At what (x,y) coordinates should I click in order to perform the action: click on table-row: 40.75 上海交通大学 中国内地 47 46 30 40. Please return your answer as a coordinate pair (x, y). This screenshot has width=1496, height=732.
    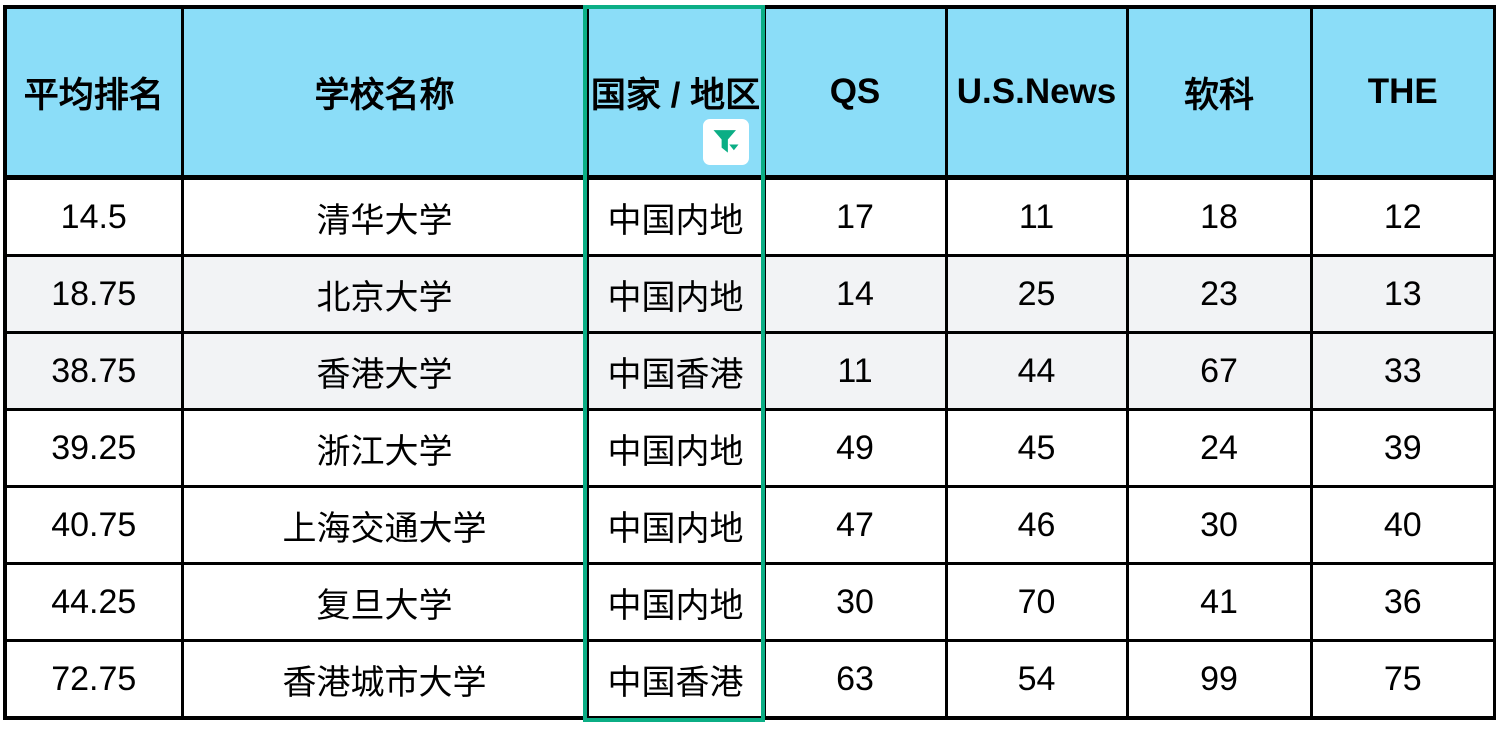
    Looking at the image, I should click on (749, 525).